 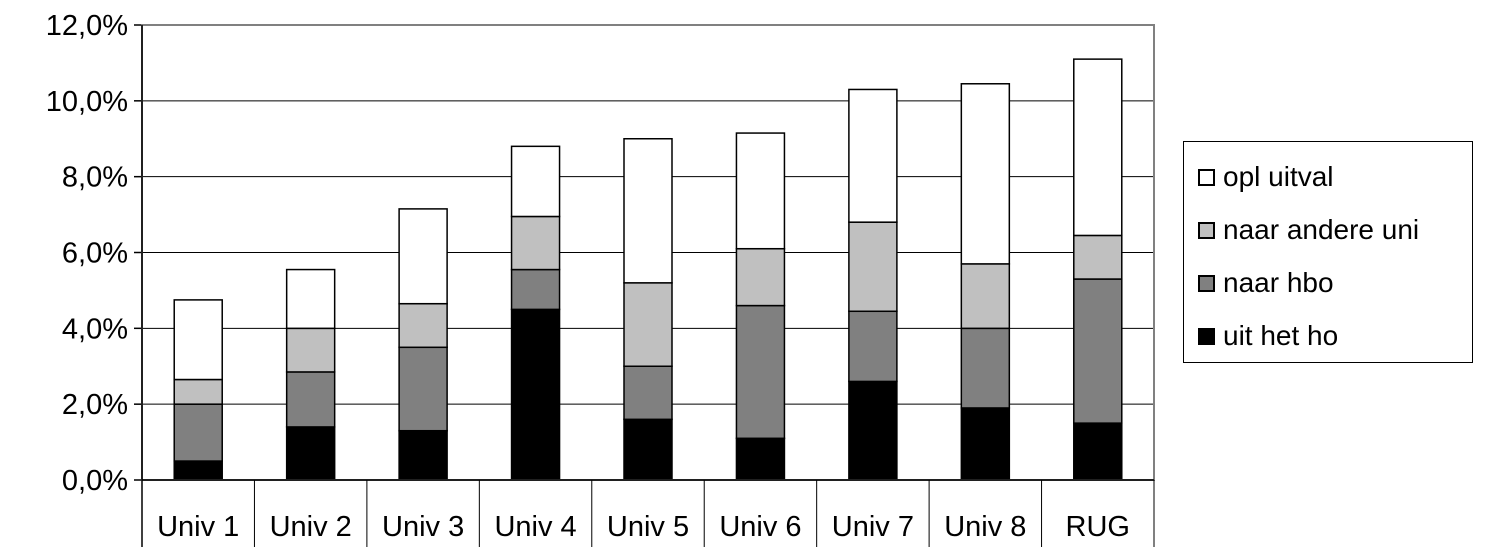 I want to click on x-category-label: Univ 4, so click(x=535, y=527).